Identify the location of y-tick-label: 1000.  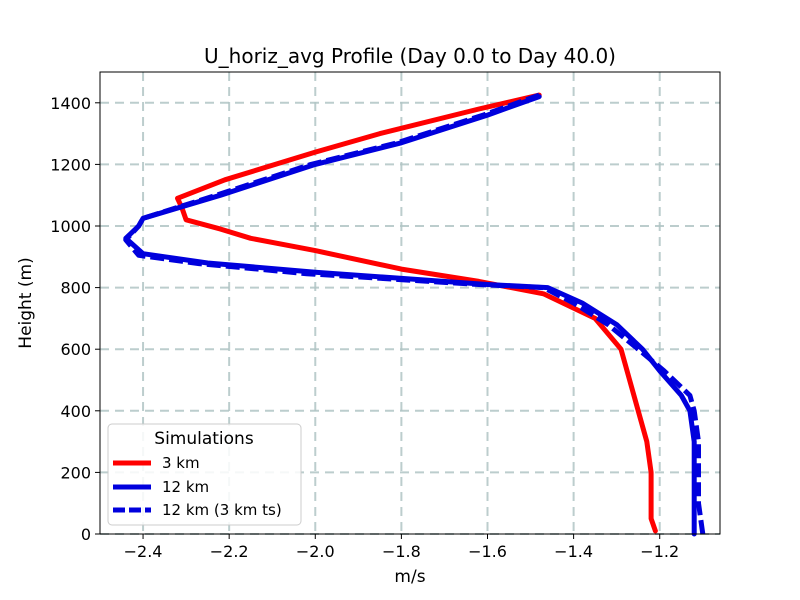
(70, 226).